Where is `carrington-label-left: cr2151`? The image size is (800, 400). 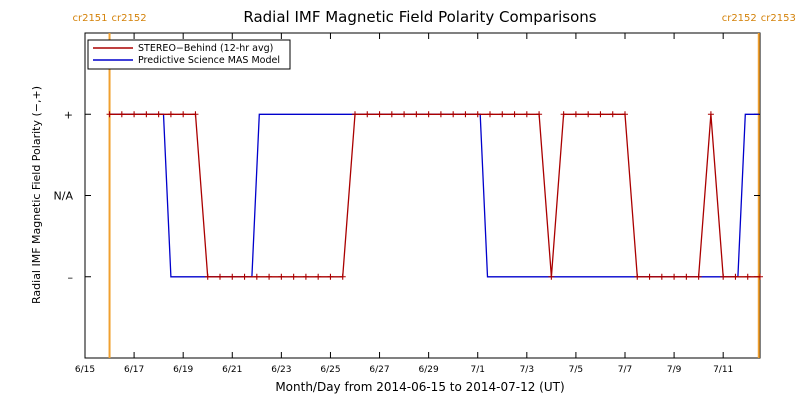
carrington-label-left: cr2151 is located at coordinates (89, 18).